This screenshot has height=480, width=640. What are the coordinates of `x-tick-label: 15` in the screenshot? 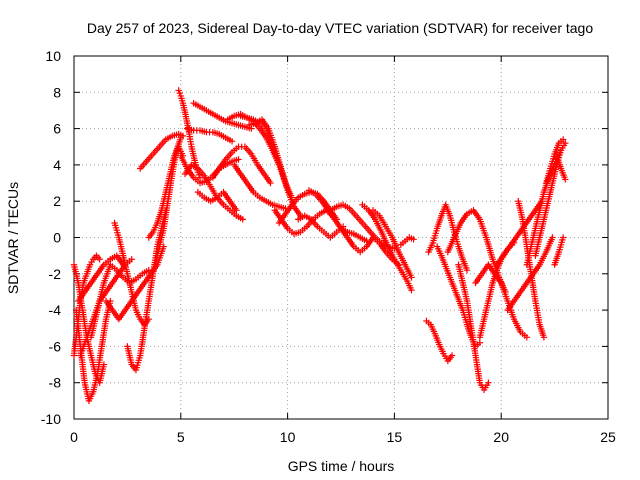 It's located at (395, 437).